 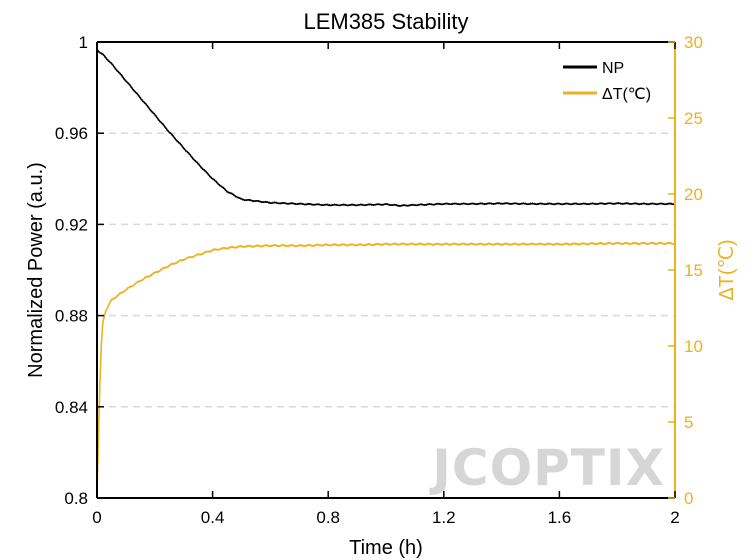 What do you see at coordinates (560, 517) in the screenshot?
I see `x-tick-label: 1.6` at bounding box center [560, 517].